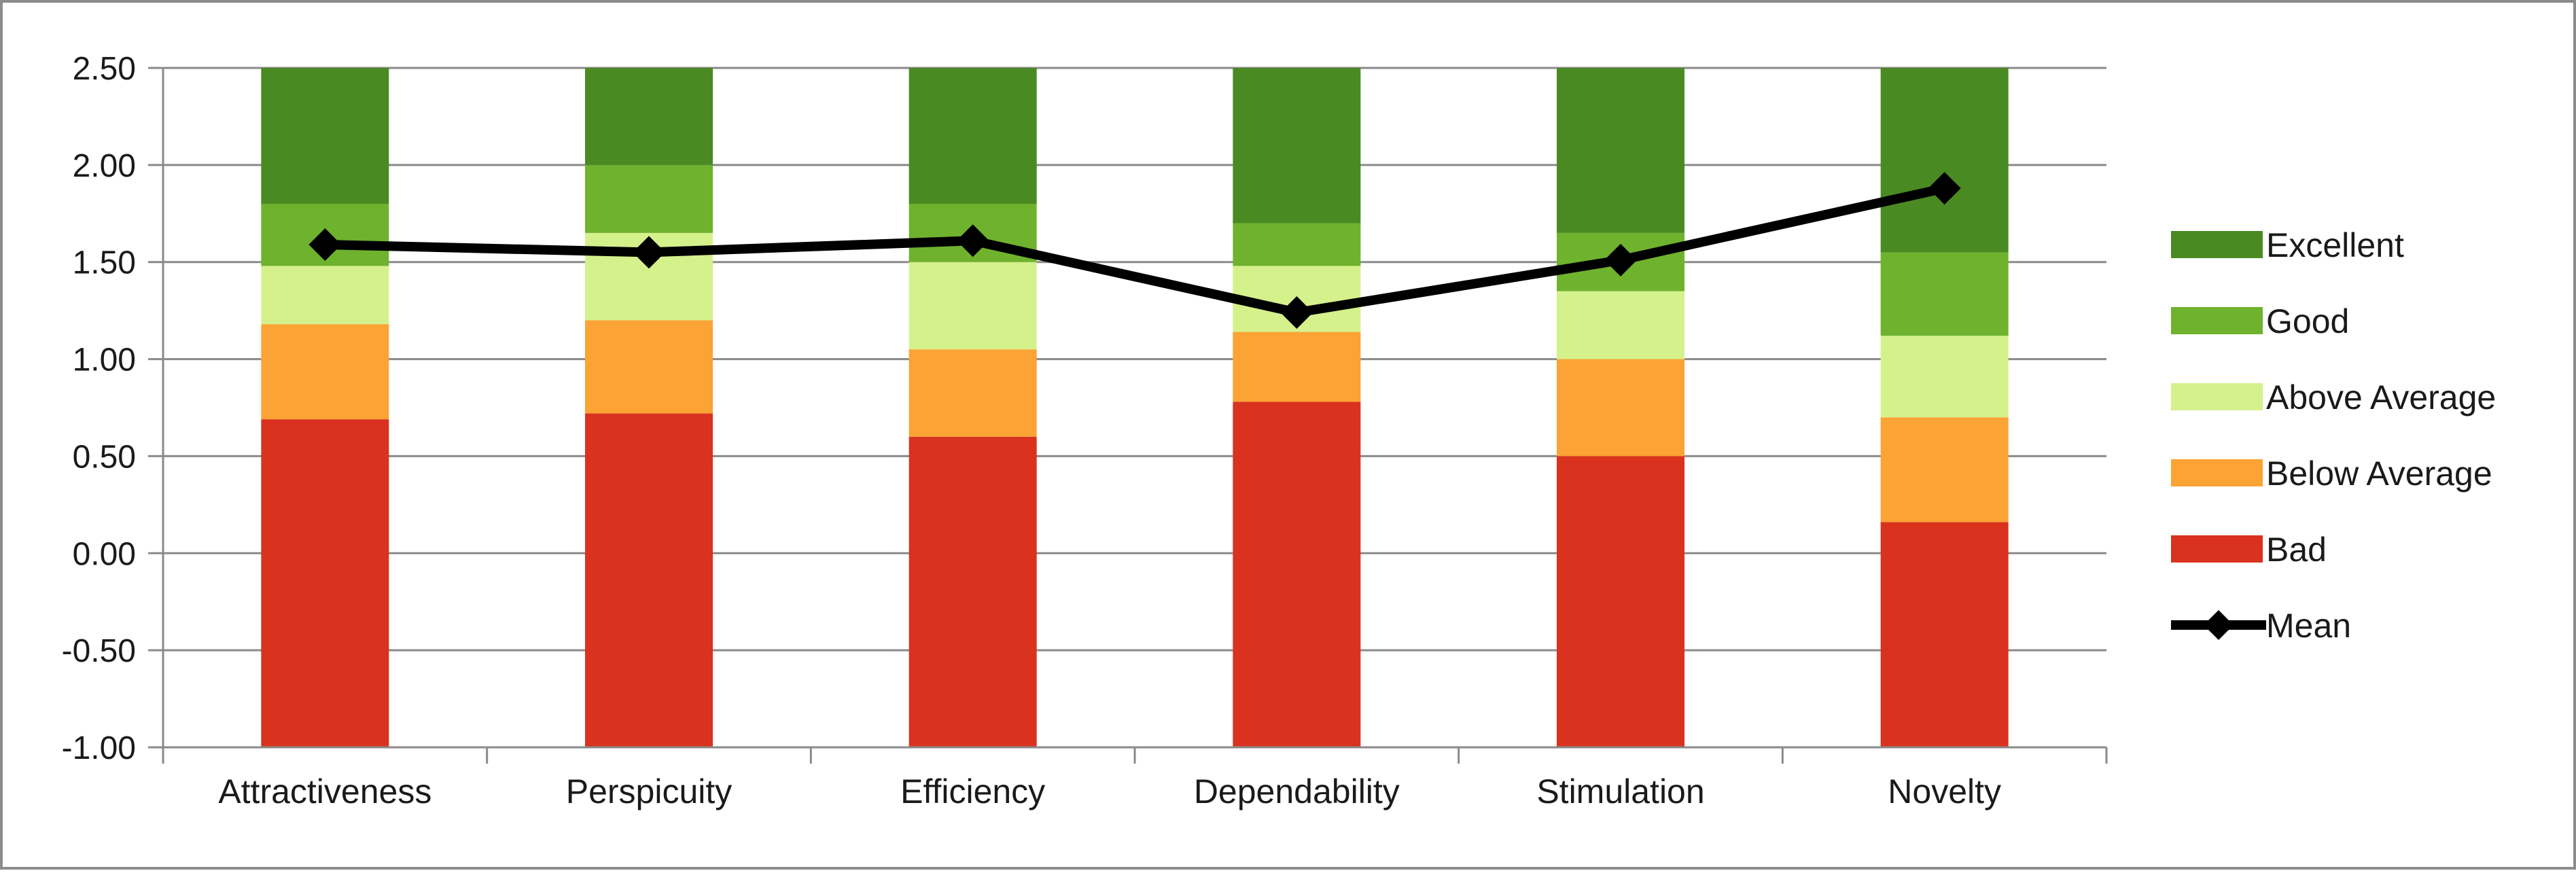  Describe the element at coordinates (99, 748) in the screenshot. I see `y-tick-label: -1.00` at that location.